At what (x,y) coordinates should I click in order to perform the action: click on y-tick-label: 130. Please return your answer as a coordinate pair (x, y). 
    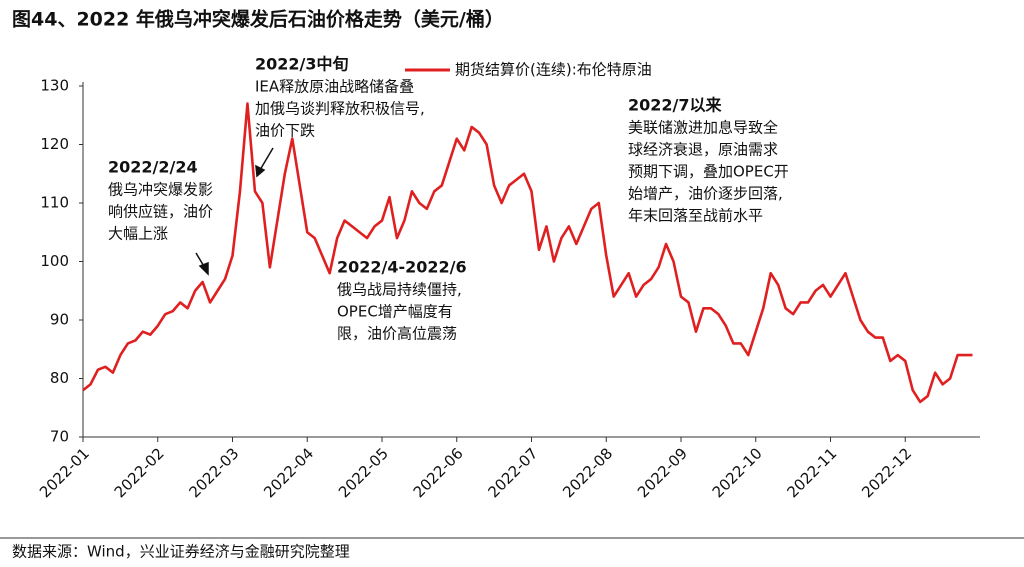
    Looking at the image, I should click on (54, 86).